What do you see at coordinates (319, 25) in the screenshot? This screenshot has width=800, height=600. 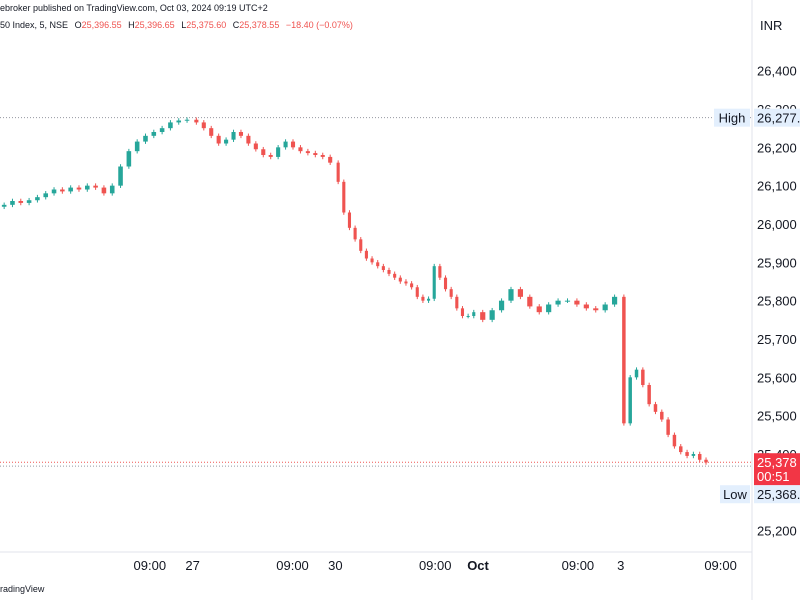 I see `change-value: −18.40 (−0.07%)` at bounding box center [319, 25].